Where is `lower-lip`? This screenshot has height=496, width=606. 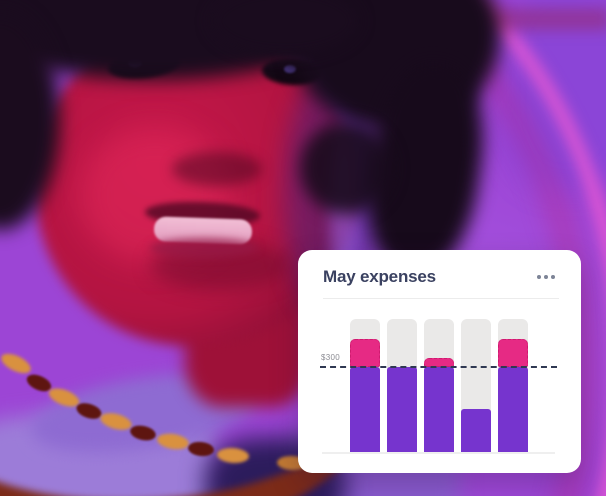
lower-lip is located at coordinates (204, 248).